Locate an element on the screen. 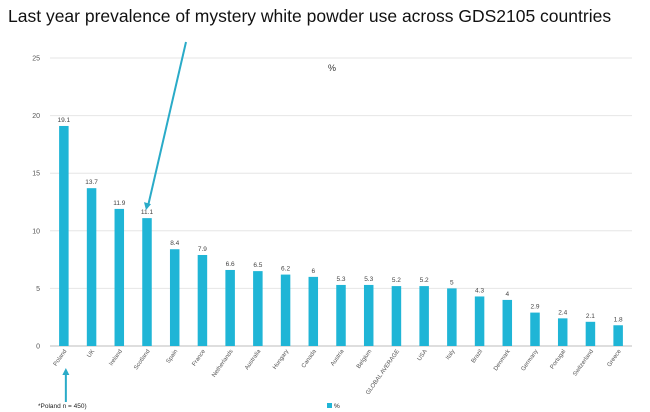 Image resolution: width=650 pixels, height=412 pixels. category-label: Brazil is located at coordinates (478, 357).